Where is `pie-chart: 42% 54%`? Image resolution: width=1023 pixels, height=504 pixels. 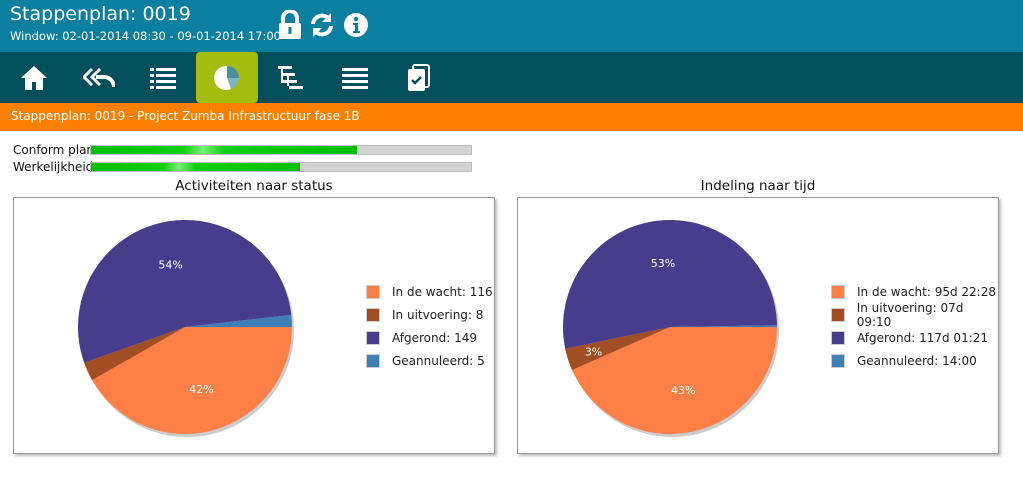 pie-chart: 42% 54% is located at coordinates (186, 328).